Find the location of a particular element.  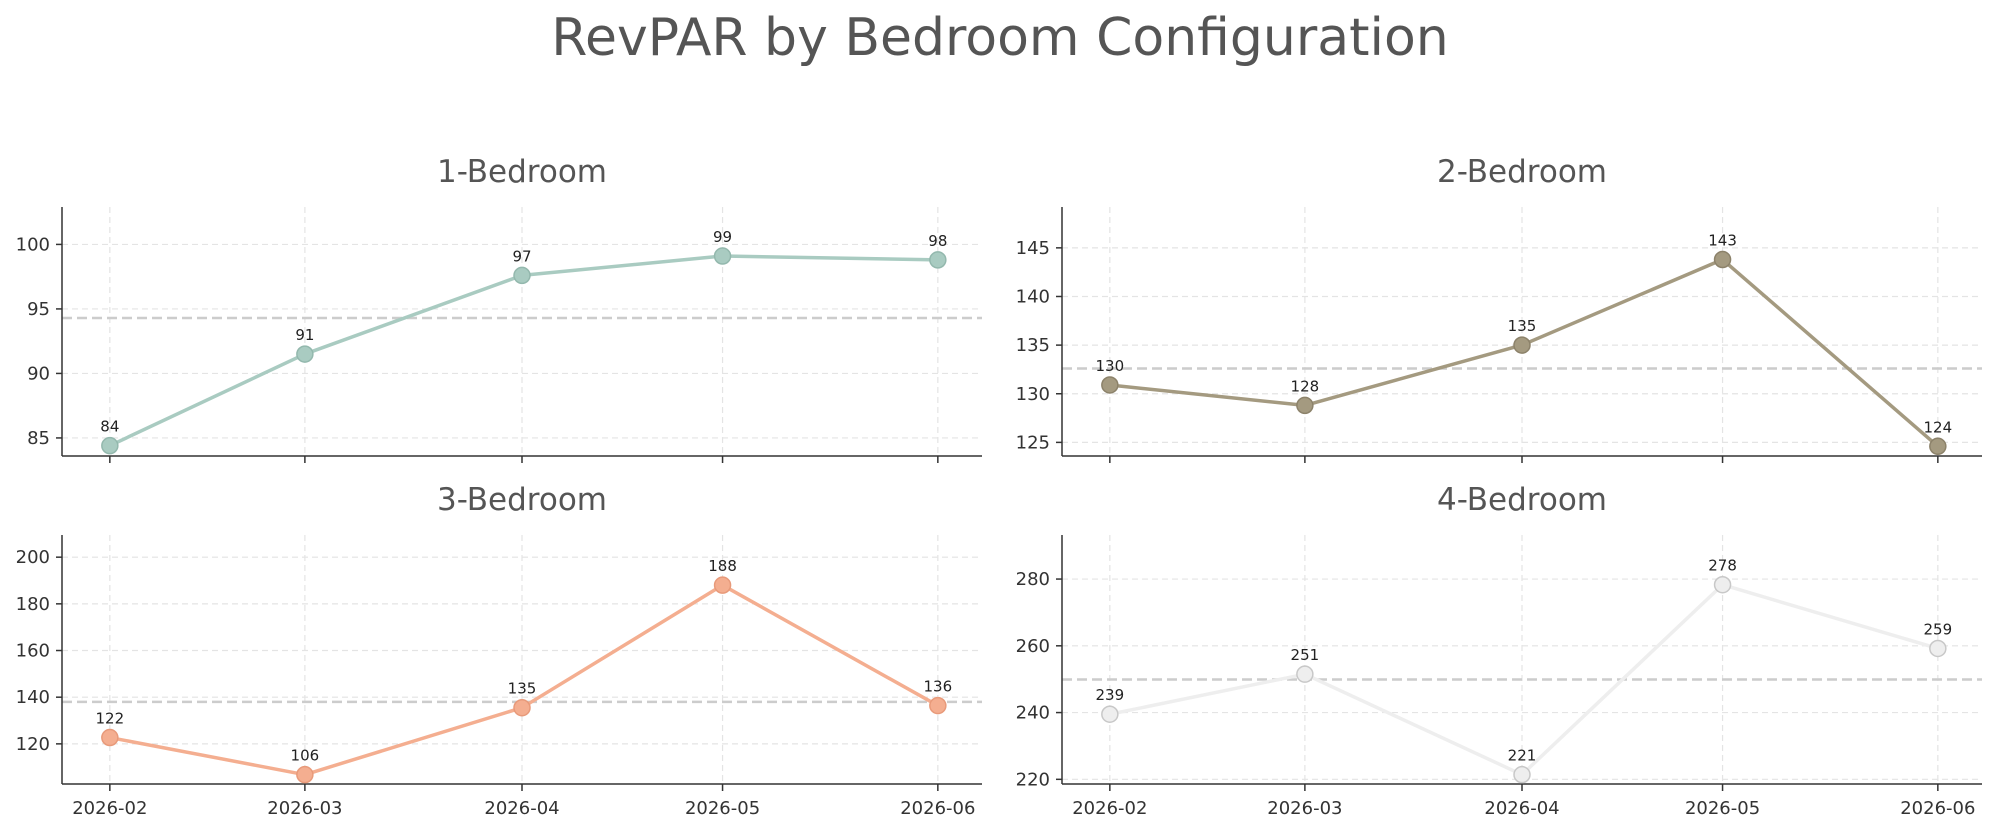

y-tick-label: 120 is located at coordinates (33, 744).